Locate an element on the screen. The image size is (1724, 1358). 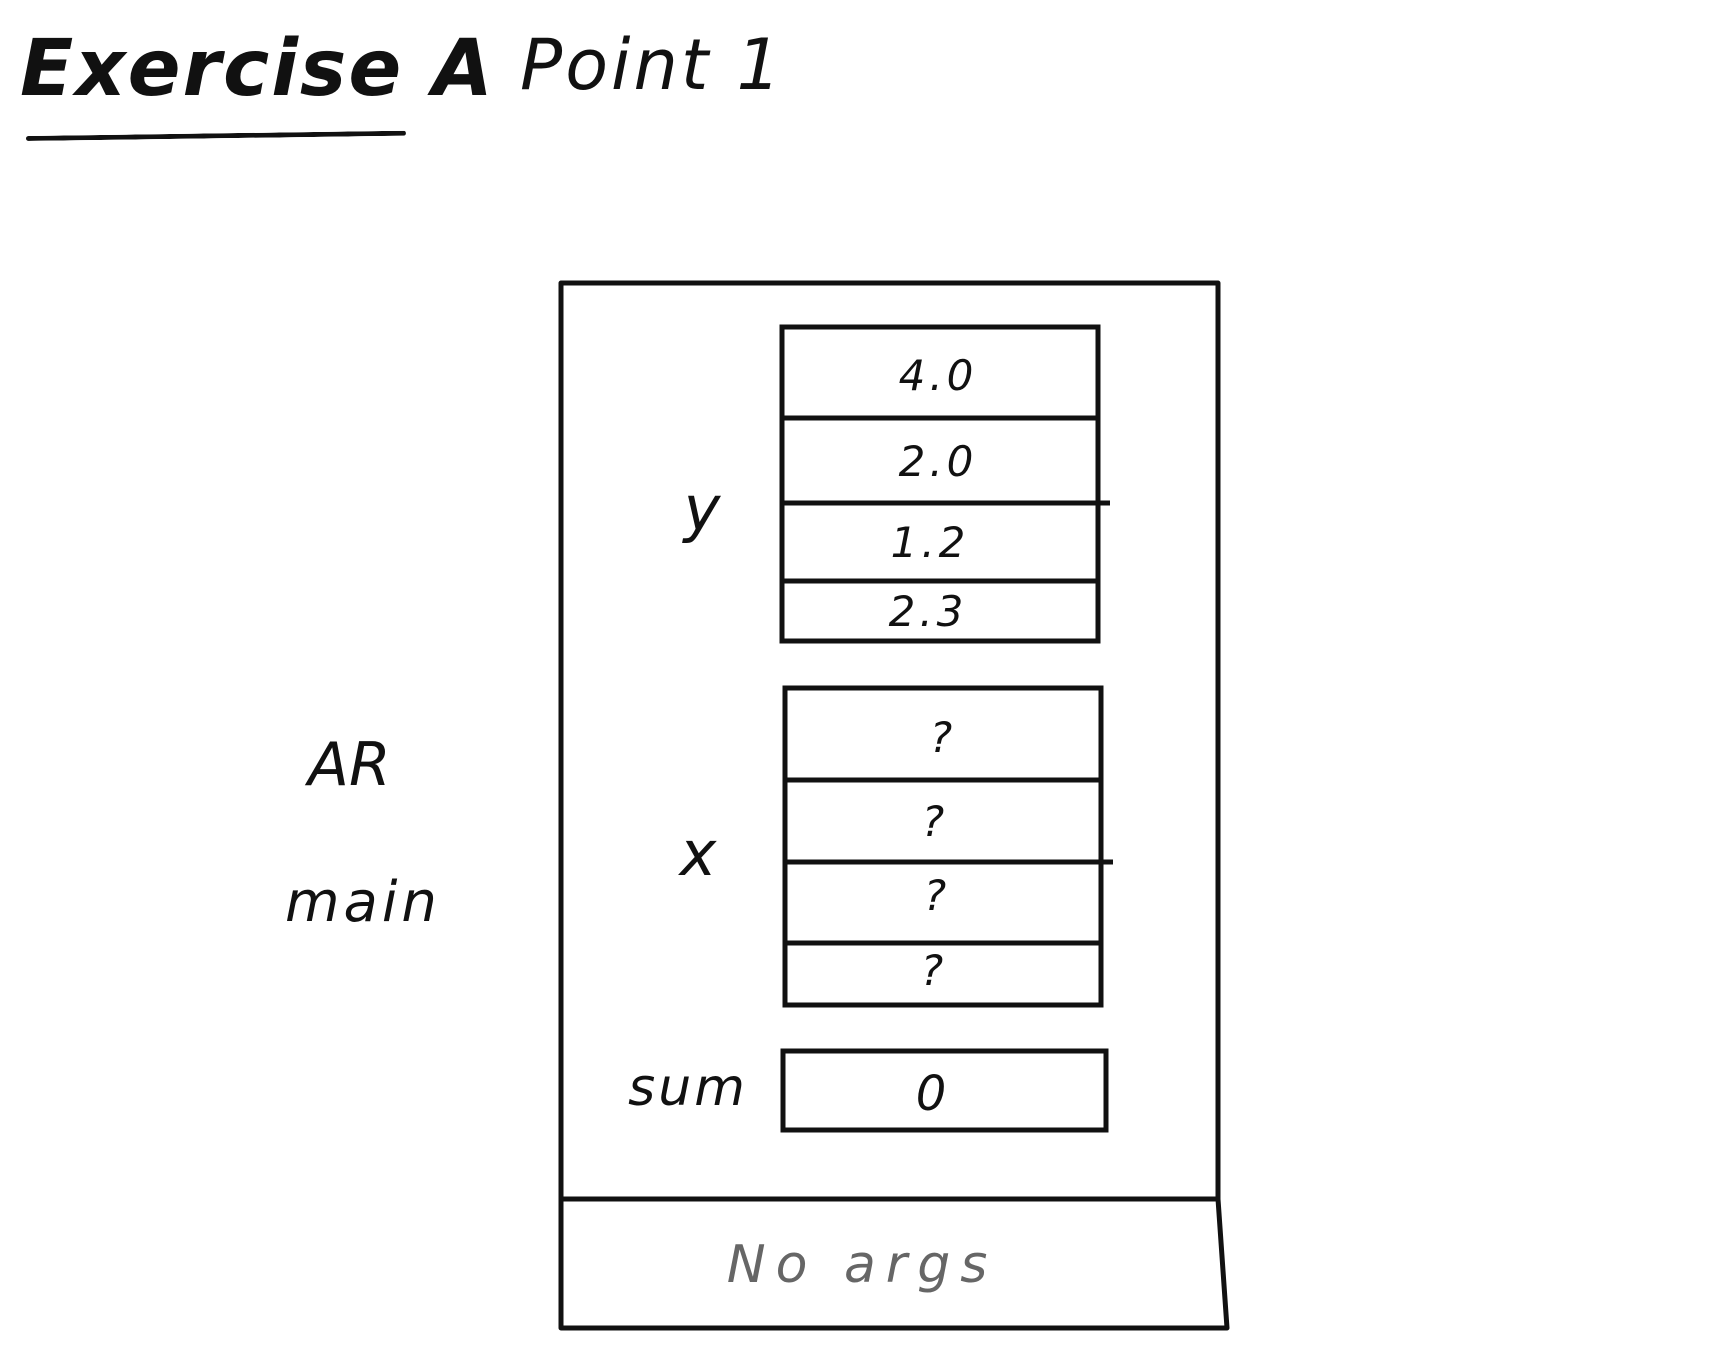
array-y-cell-3: 2.3 is located at coordinates (928, 611).